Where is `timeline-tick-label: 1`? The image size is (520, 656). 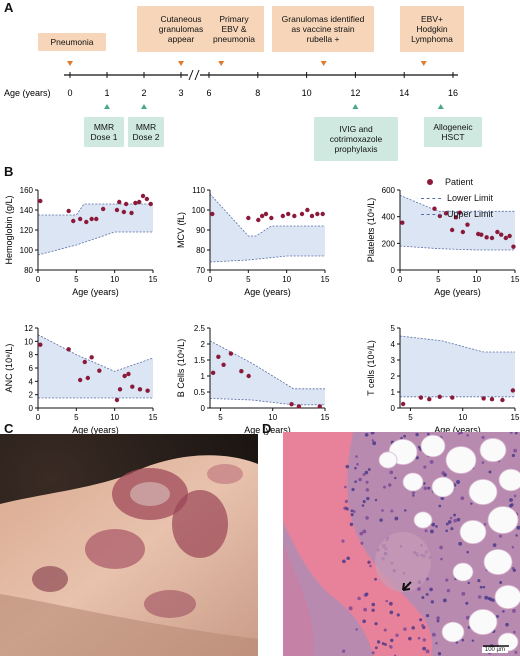 timeline-tick-label: 1 is located at coordinates (106, 93).